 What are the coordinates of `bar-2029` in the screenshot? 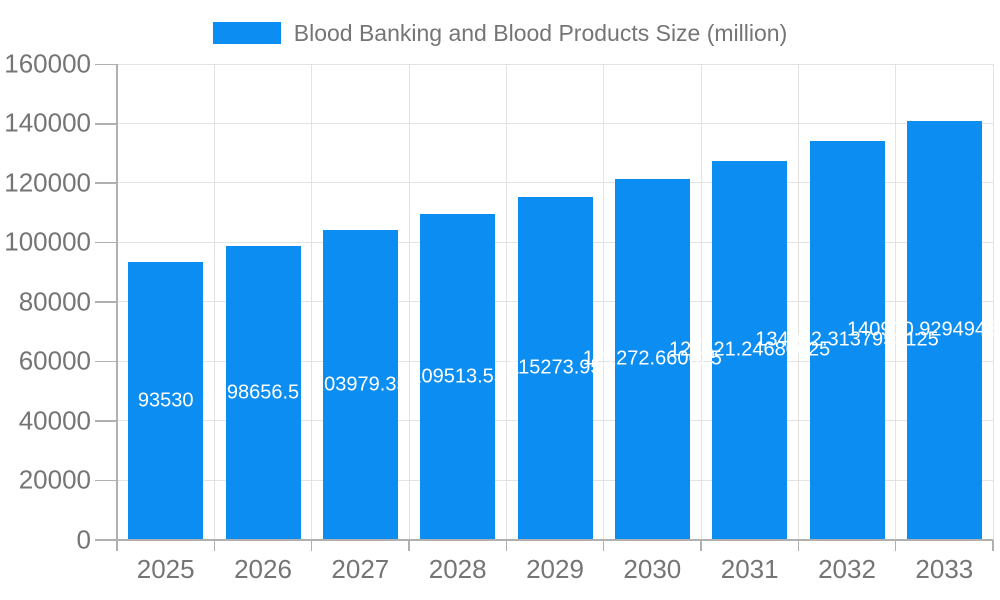 It's located at (555, 368).